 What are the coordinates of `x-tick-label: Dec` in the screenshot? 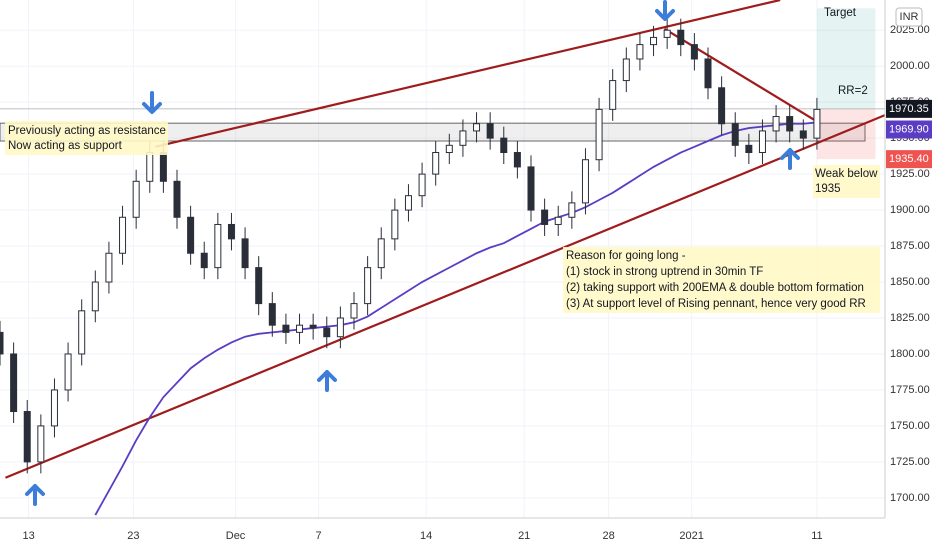 It's located at (236, 536).